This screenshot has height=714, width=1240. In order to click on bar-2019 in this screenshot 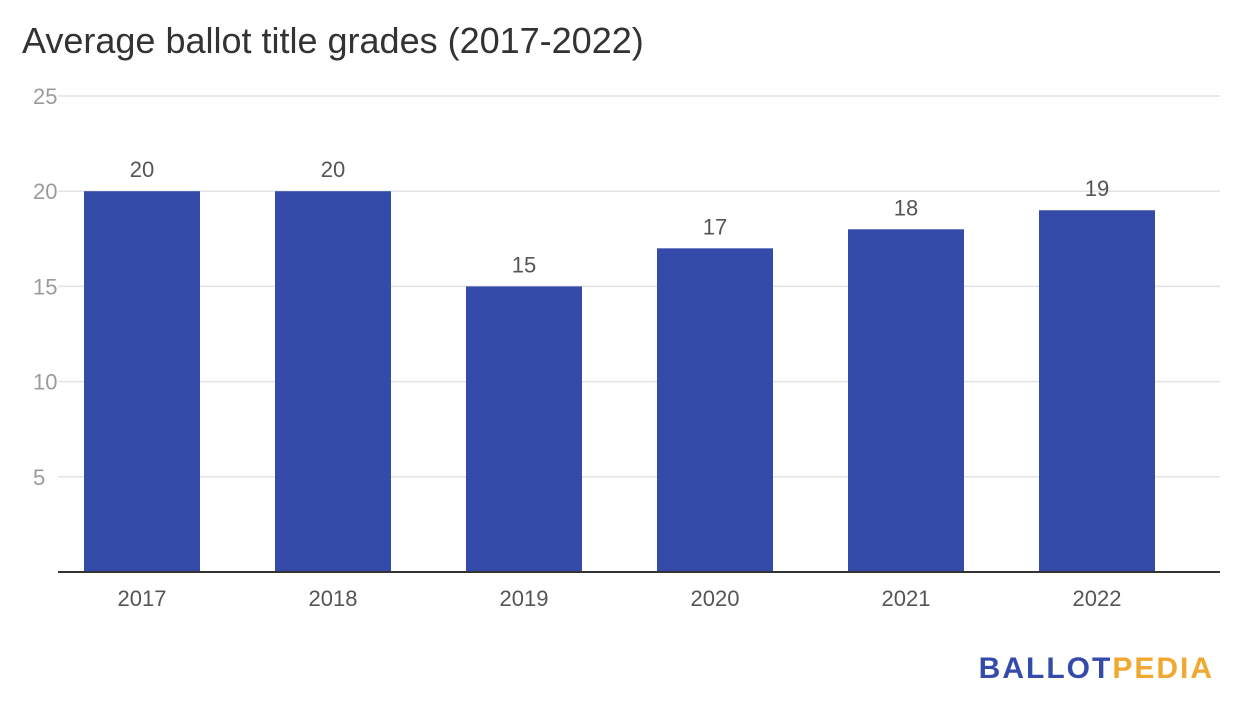, I will do `click(524, 429)`.